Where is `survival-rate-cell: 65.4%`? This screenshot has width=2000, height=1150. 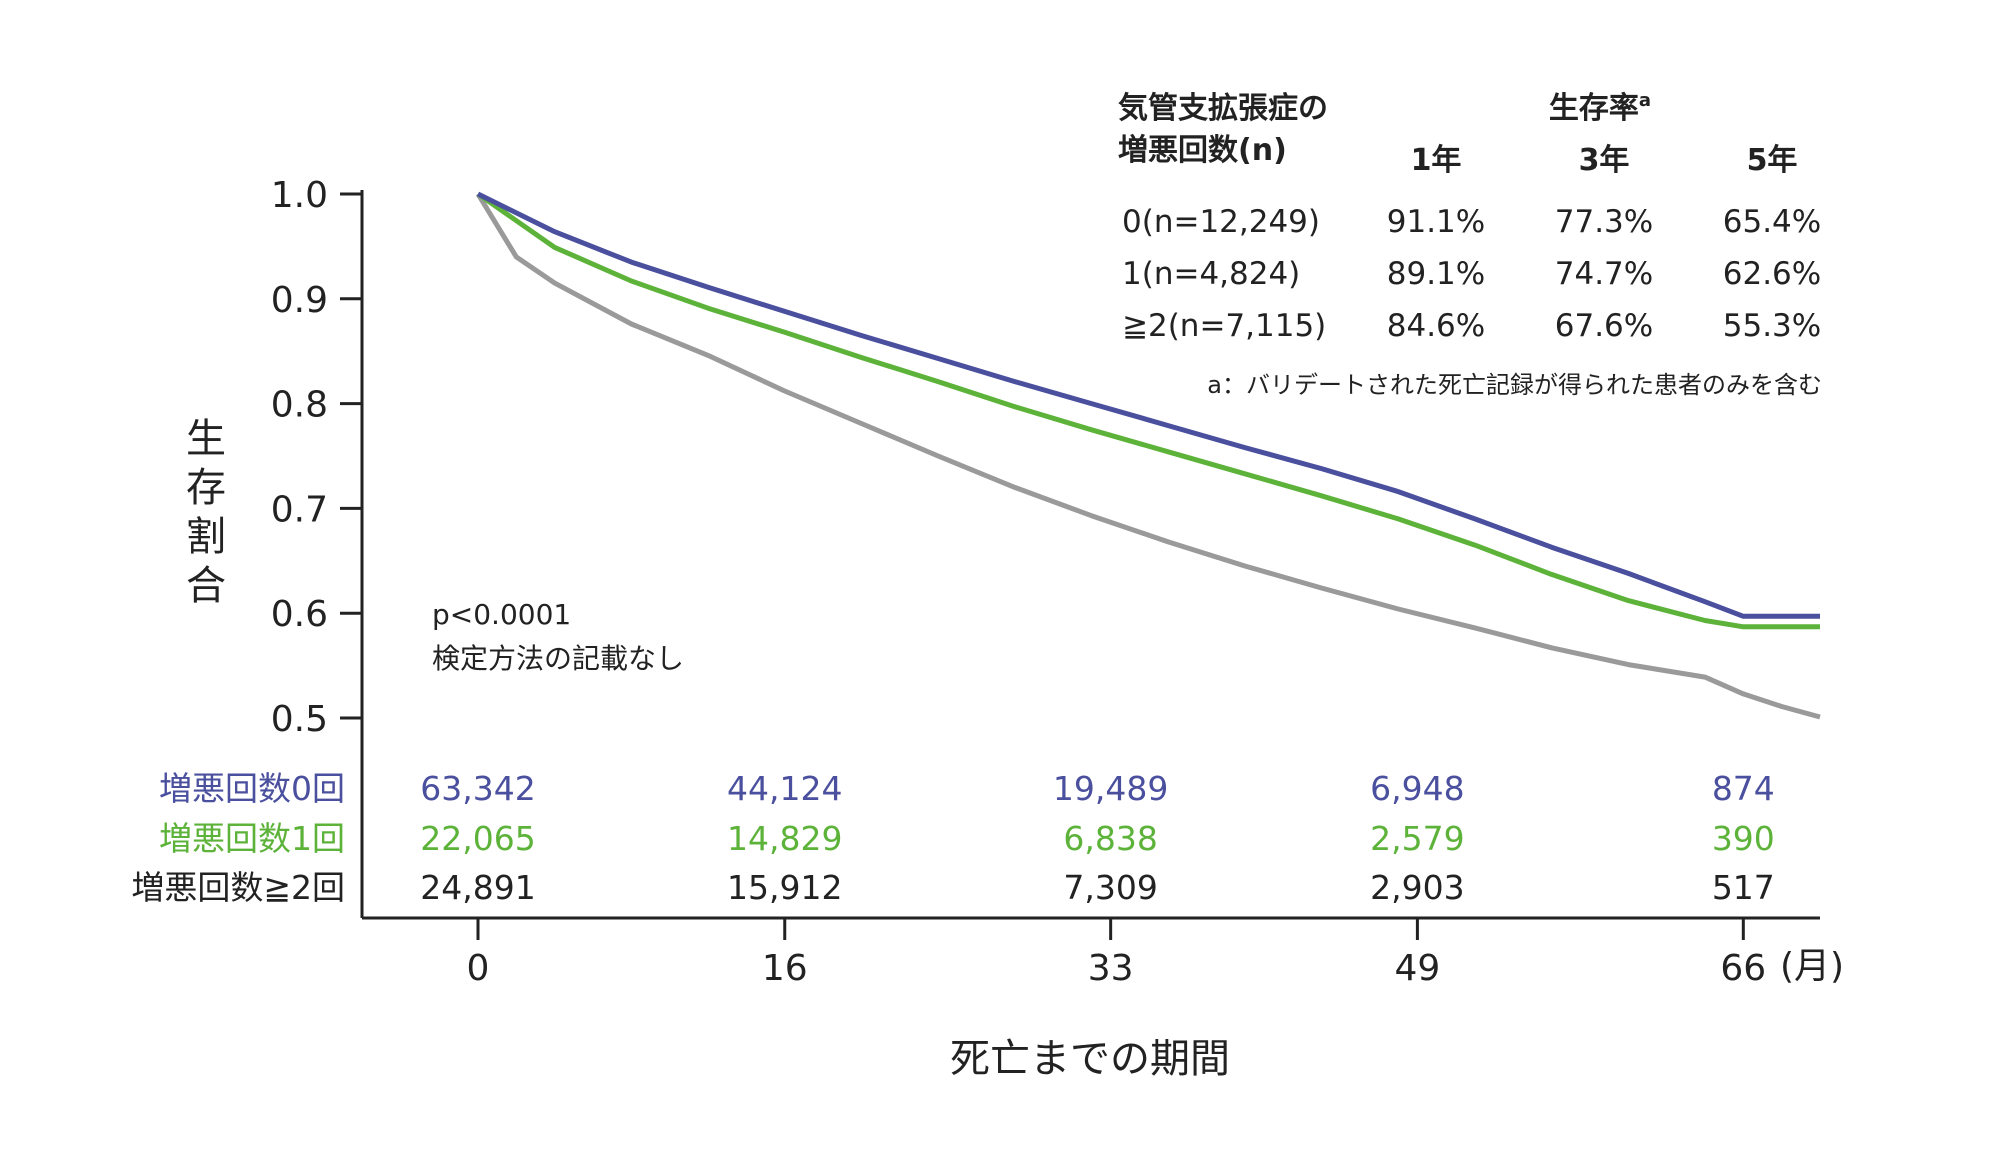
survival-rate-cell: 65.4% is located at coordinates (1772, 222).